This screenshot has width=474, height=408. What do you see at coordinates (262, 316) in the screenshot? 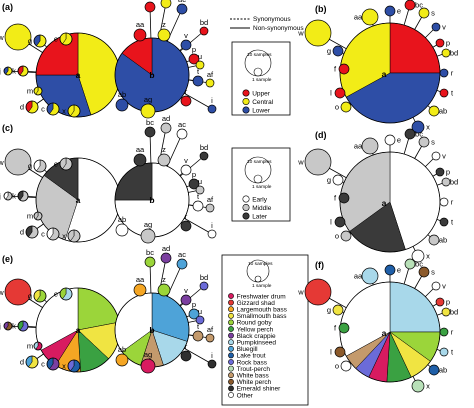
I see `legend-label: Smallmouth bass` at bounding box center [262, 316].